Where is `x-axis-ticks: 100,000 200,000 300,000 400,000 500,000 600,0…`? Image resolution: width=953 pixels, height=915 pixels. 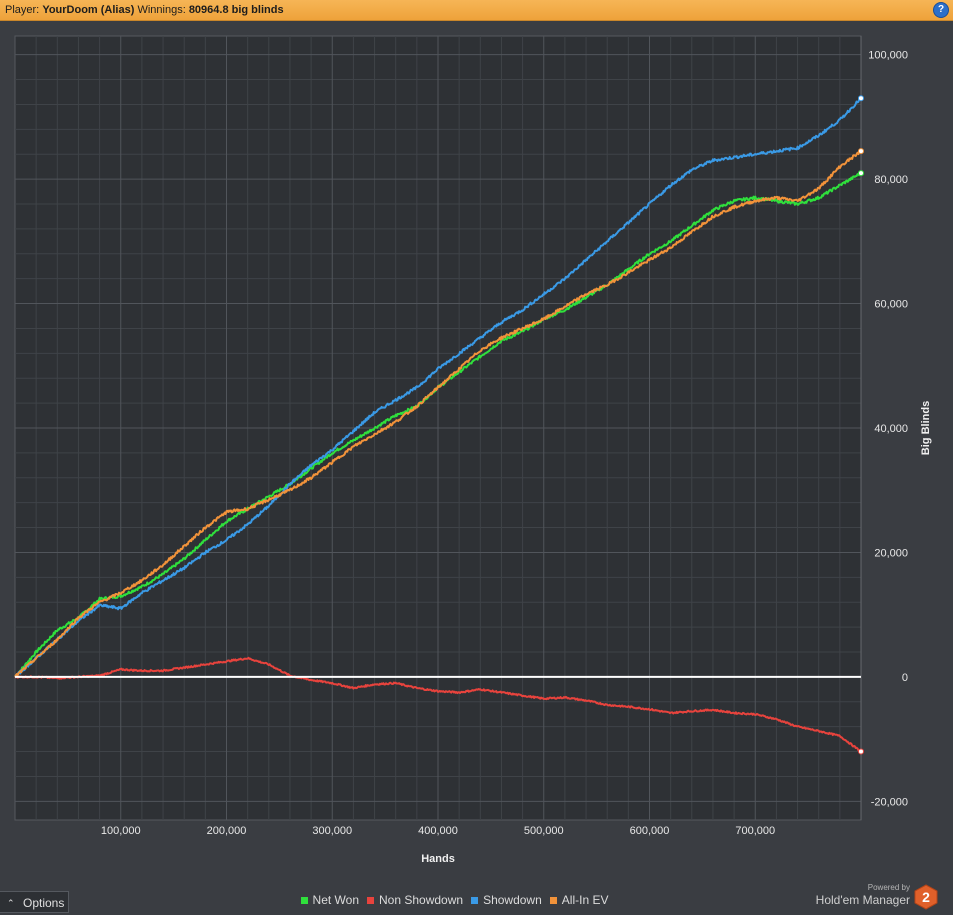 x-axis-ticks: 100,000 200,000 300,000 400,000 500,000 600,0… is located at coordinates (438, 831).